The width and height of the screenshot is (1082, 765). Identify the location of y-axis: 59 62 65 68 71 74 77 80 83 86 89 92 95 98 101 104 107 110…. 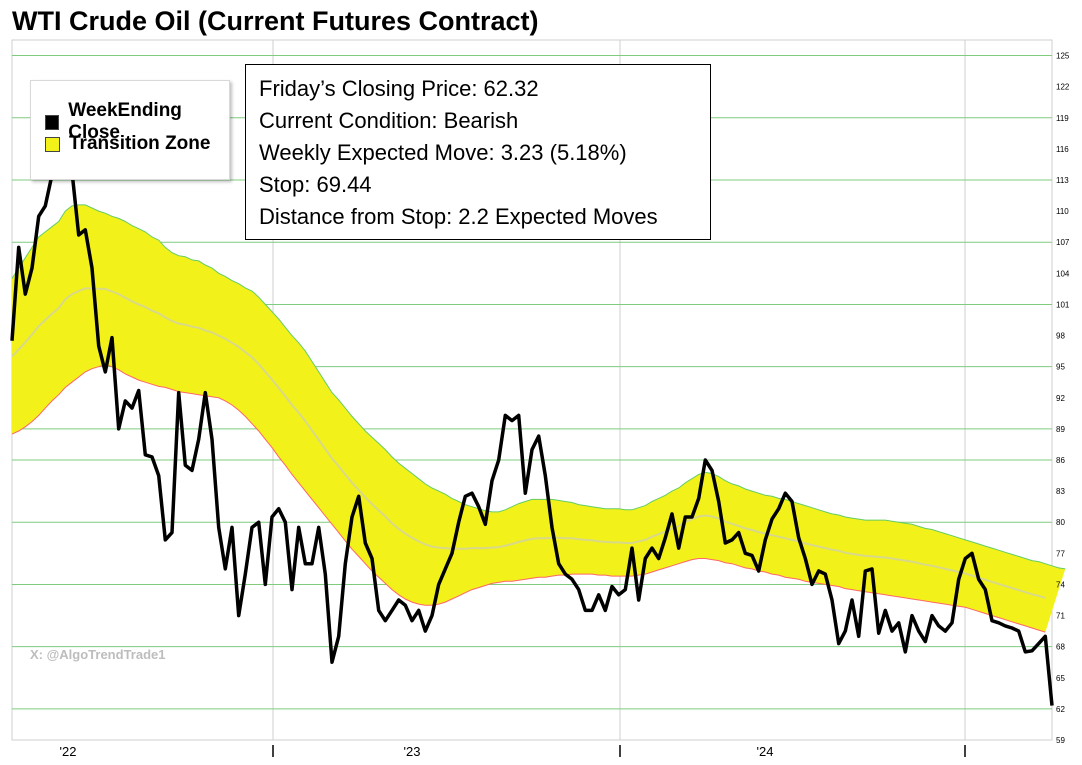
(1063, 398).